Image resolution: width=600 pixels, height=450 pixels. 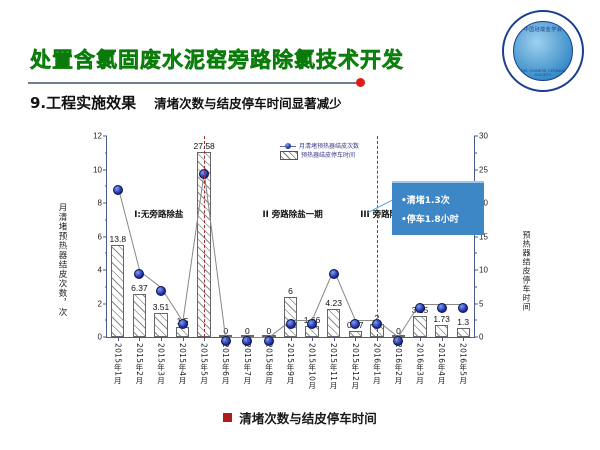 What do you see at coordinates (526, 271) in the screenshot?
I see `y2-axis-title: 预热器结皮停车时间` at bounding box center [526, 271].